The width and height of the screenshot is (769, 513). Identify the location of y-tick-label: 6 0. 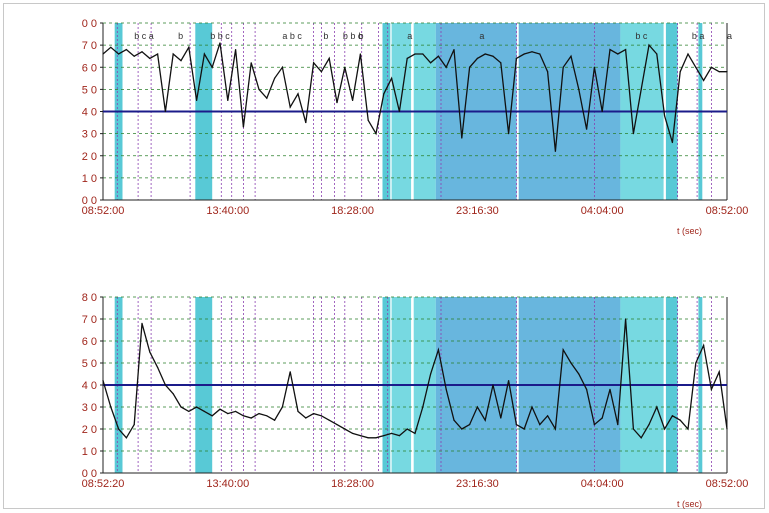
(89, 68).